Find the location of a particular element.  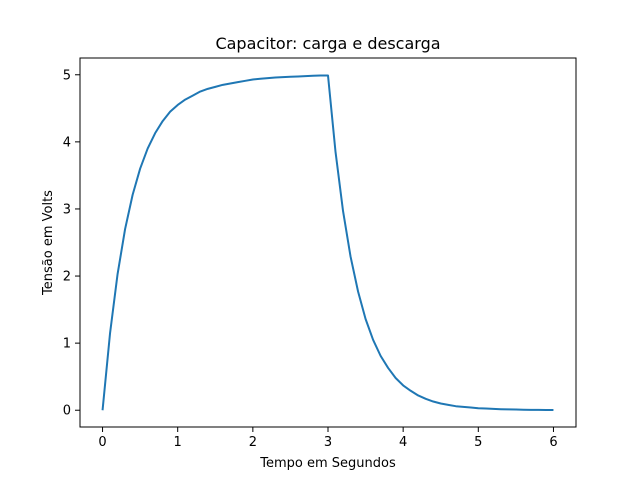

y-tick-label-5: 5 is located at coordinates (67, 75).